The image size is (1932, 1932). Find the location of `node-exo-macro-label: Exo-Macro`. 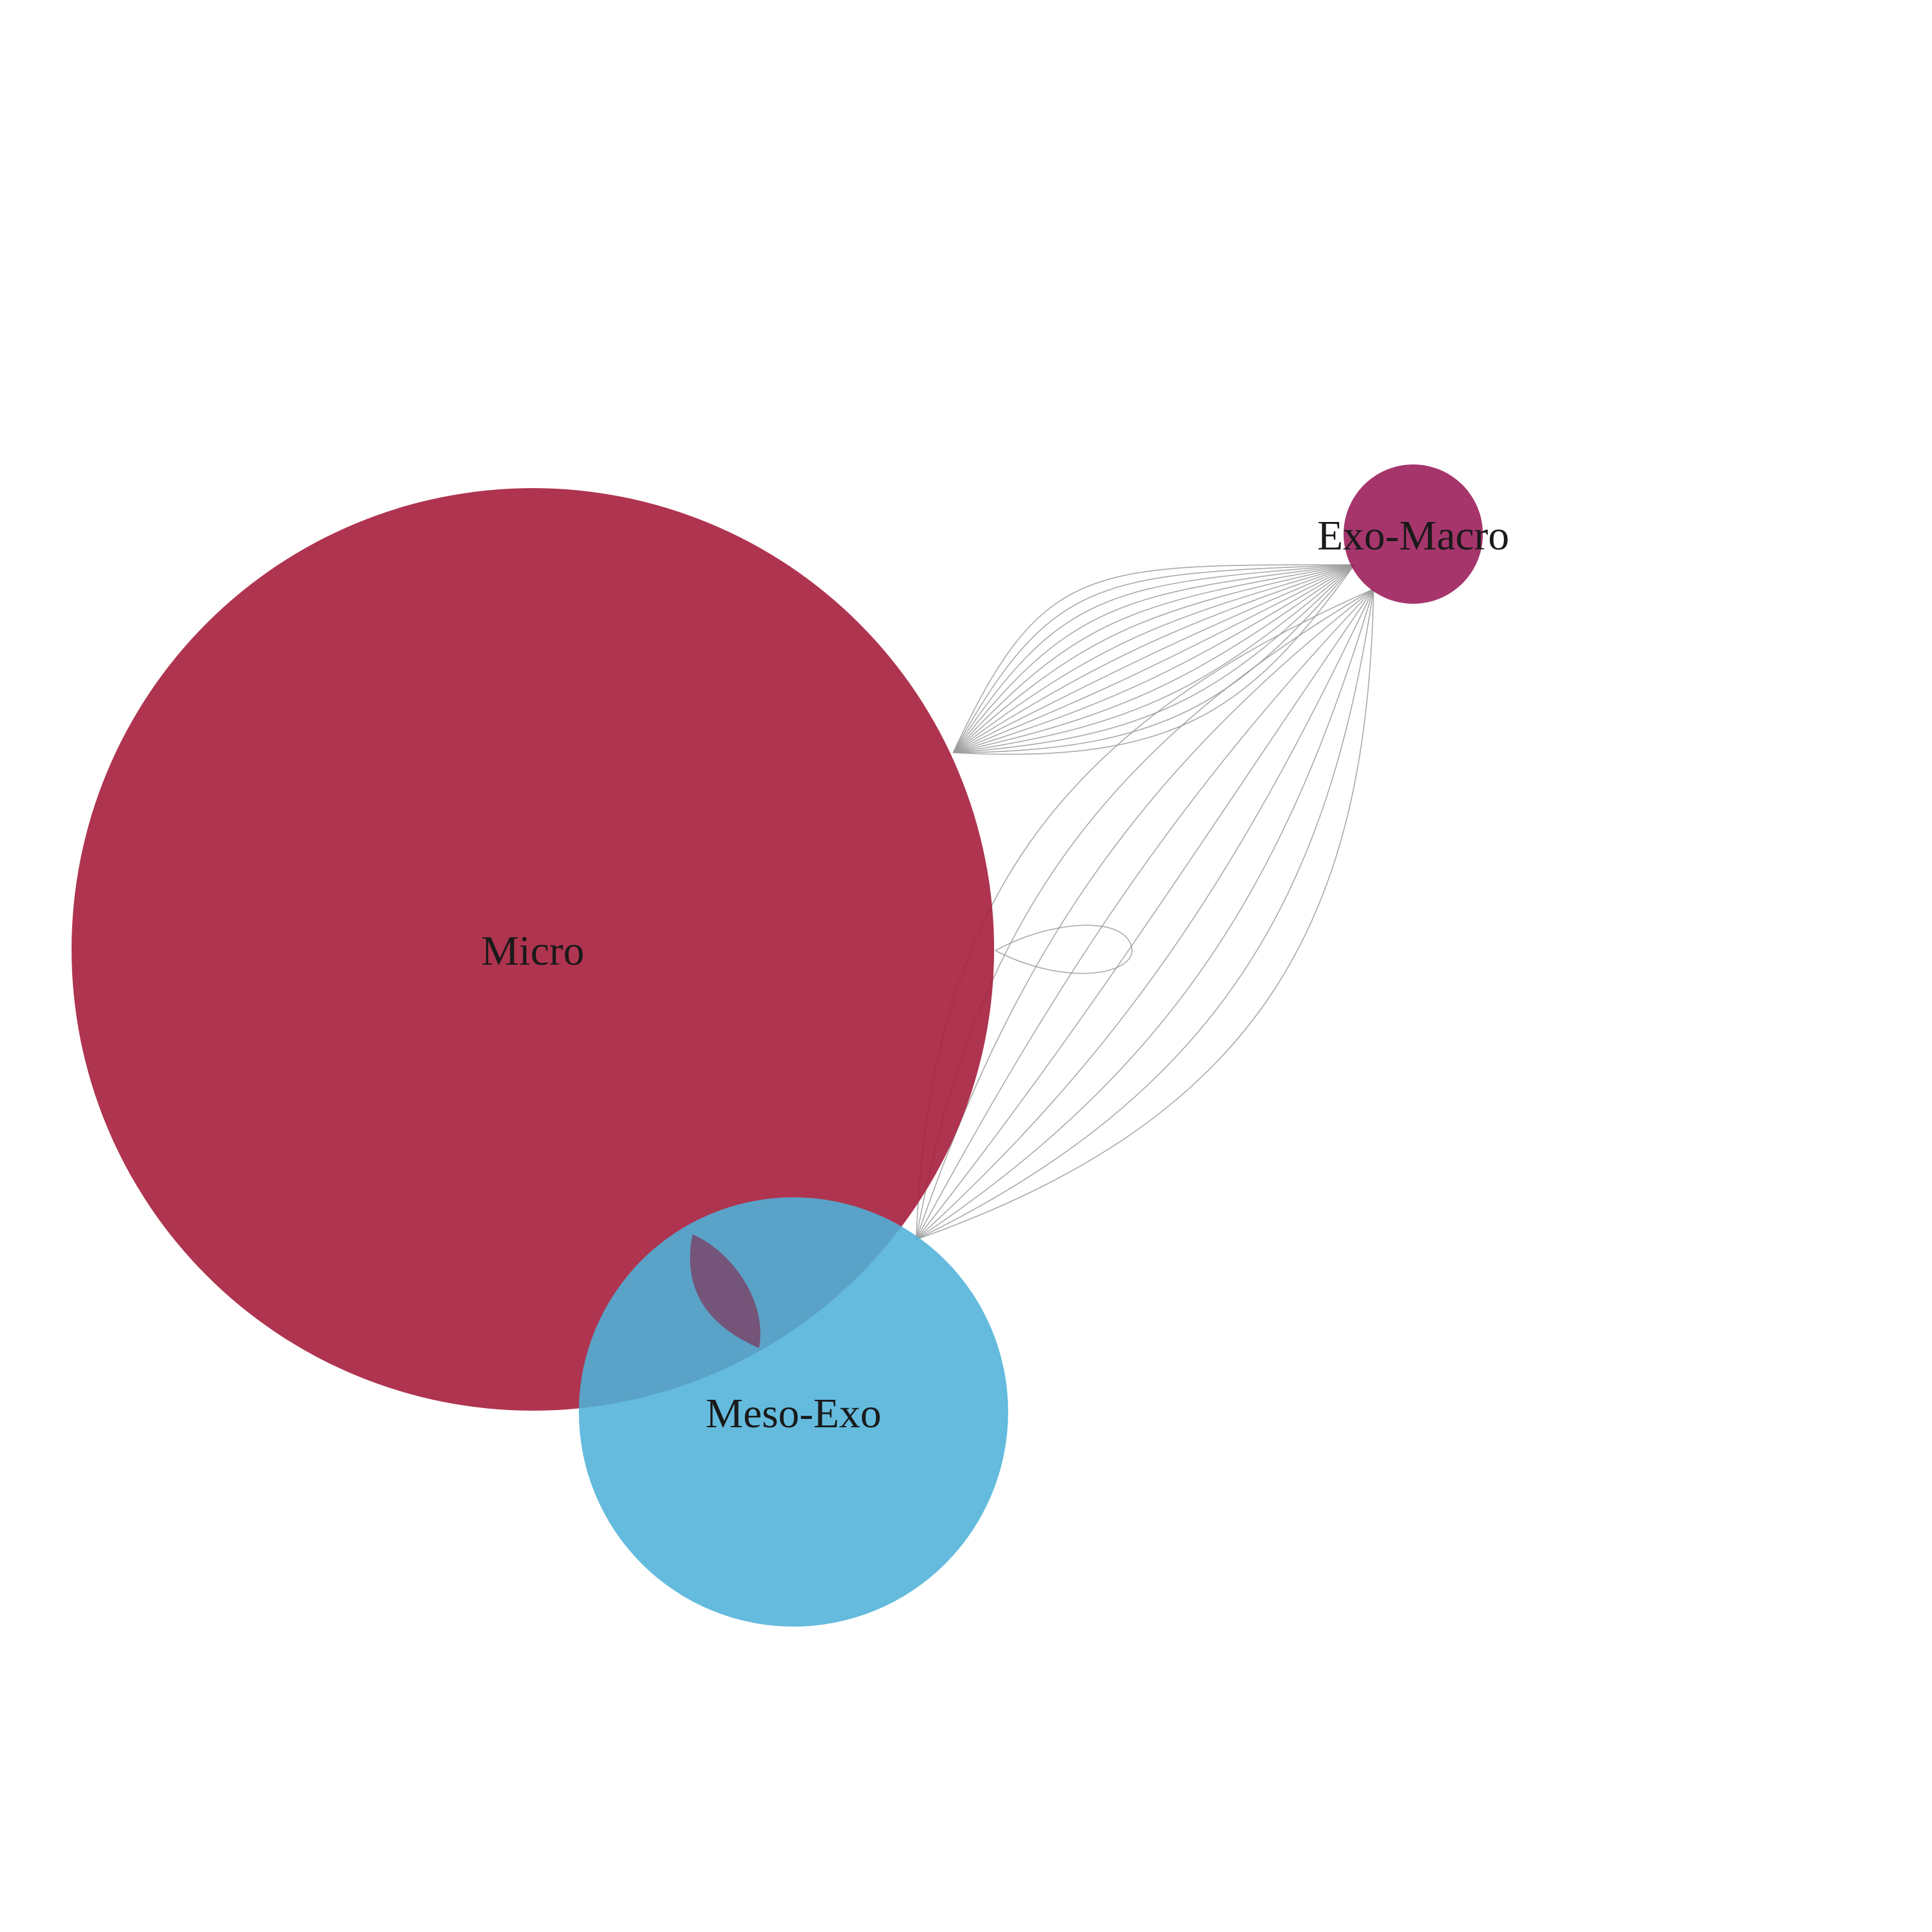

node-exo-macro-label: Exo-Macro is located at coordinates (1413, 535).